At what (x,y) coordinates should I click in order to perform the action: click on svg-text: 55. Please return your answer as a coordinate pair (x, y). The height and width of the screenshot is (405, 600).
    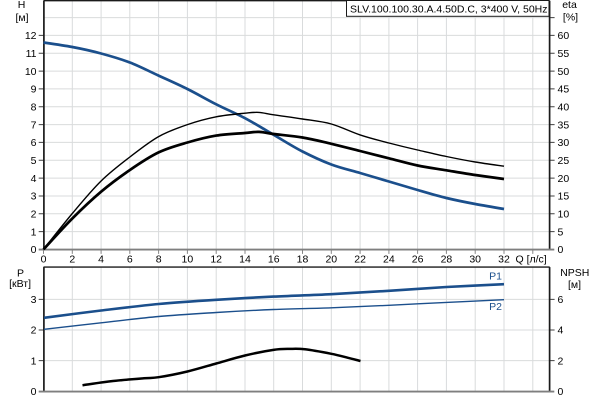
    Looking at the image, I should click on (564, 54).